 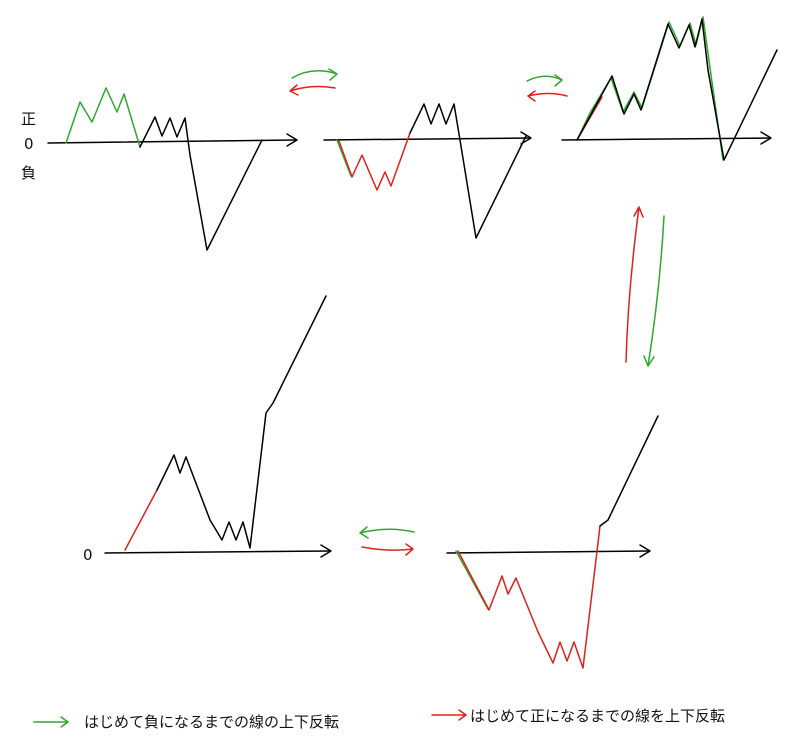 What do you see at coordinates (51, 722) in the screenshot?
I see `legend-green-arrow` at bounding box center [51, 722].